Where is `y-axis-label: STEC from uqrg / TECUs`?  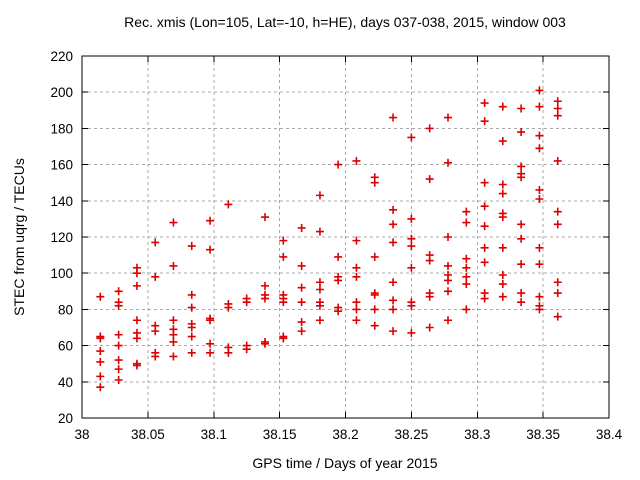
y-axis-label: STEC from uqrg / TECUs is located at coordinates (19, 237).